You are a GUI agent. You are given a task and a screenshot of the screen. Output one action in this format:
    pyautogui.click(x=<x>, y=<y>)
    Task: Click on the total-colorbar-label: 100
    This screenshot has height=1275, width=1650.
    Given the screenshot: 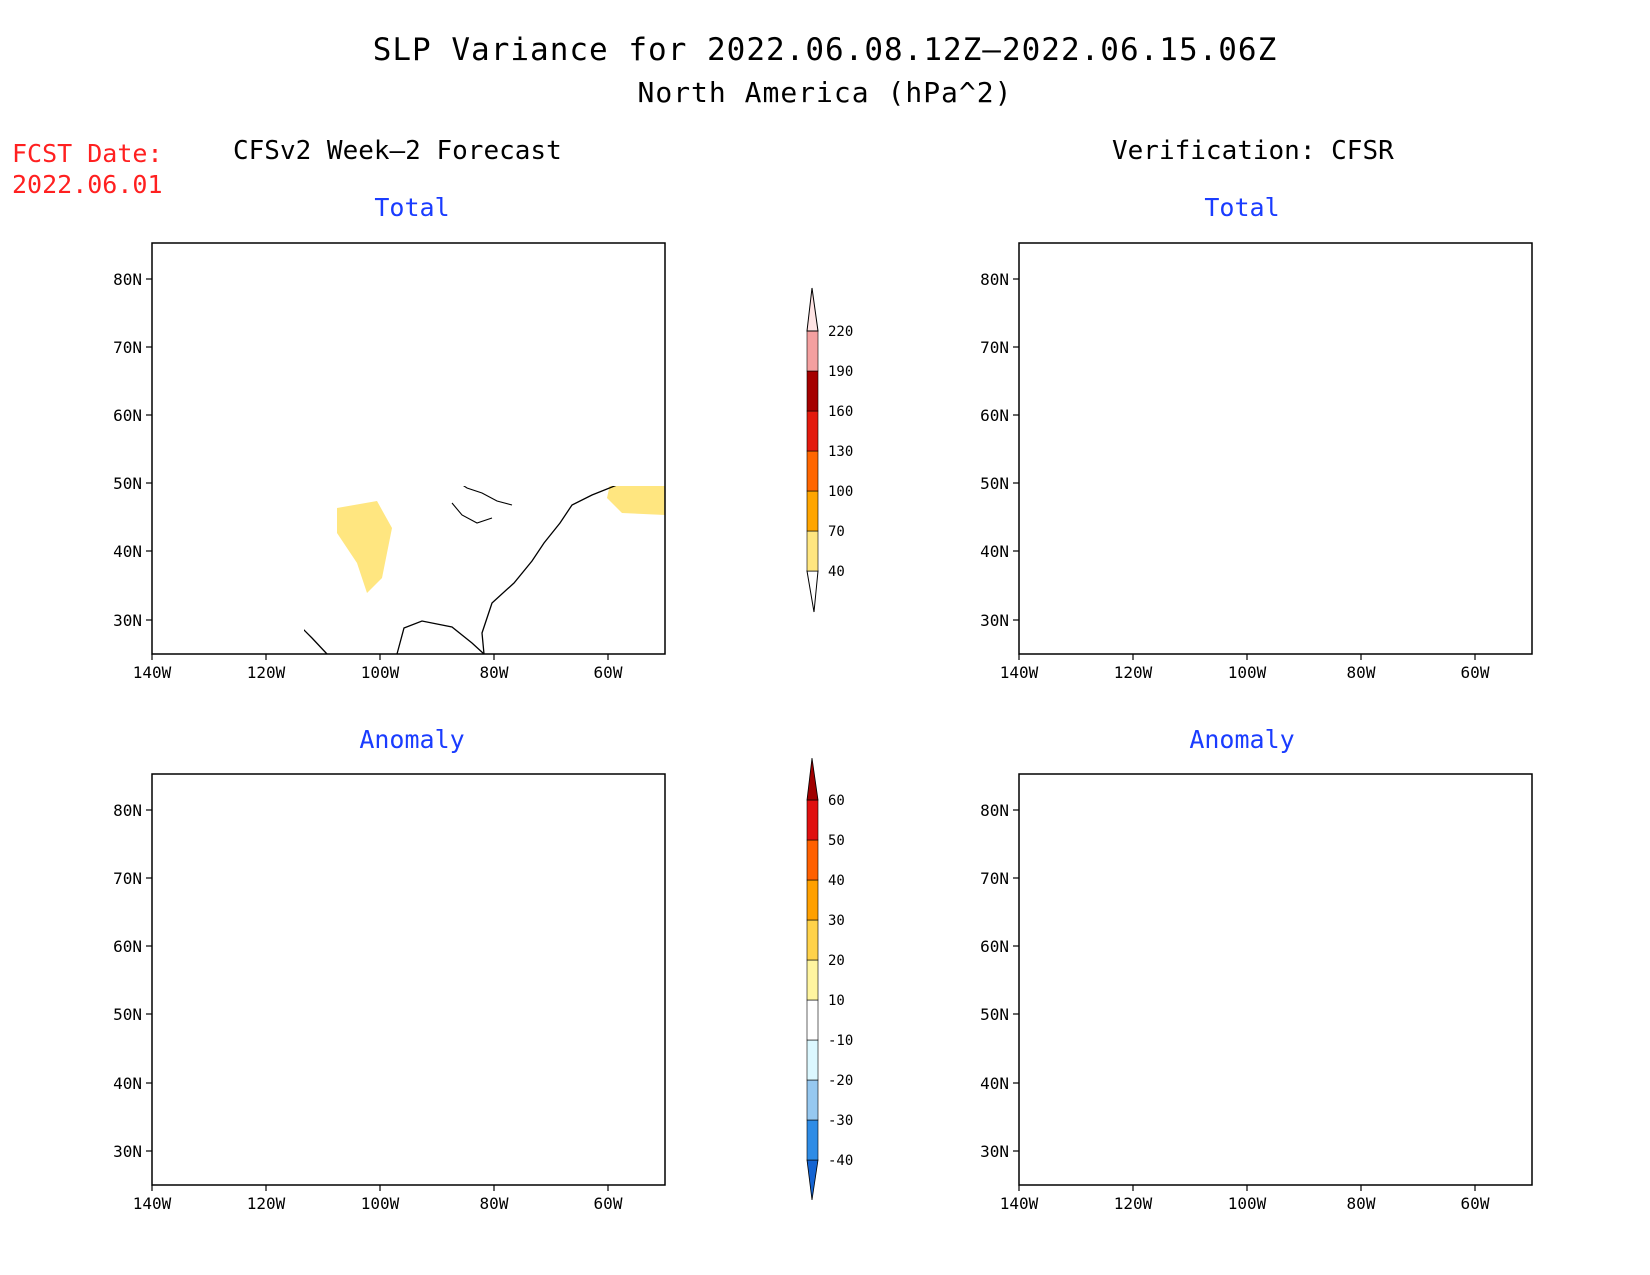 What is the action you would take?
    pyautogui.click(x=840, y=492)
    